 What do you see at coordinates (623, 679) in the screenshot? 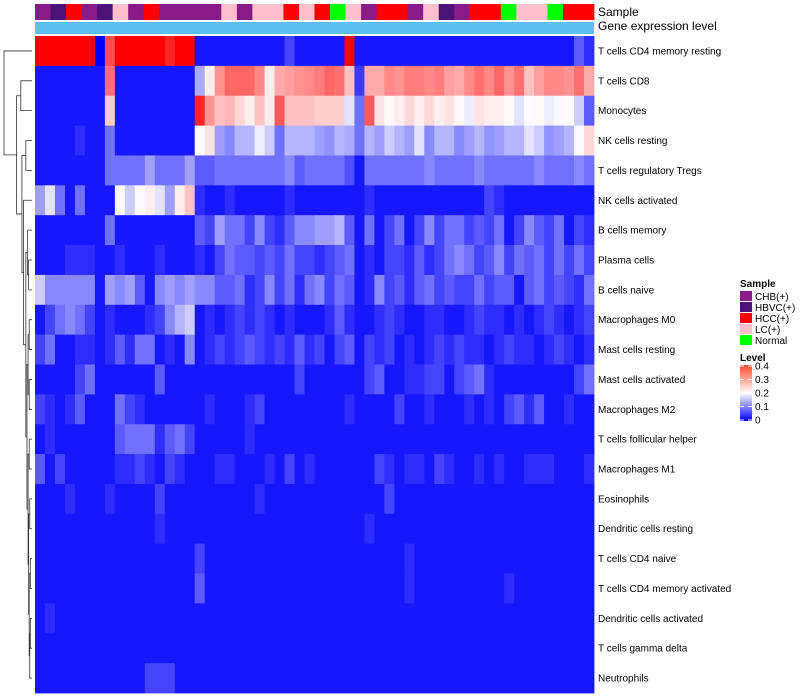
I see `row-label: Neutrophils` at bounding box center [623, 679].